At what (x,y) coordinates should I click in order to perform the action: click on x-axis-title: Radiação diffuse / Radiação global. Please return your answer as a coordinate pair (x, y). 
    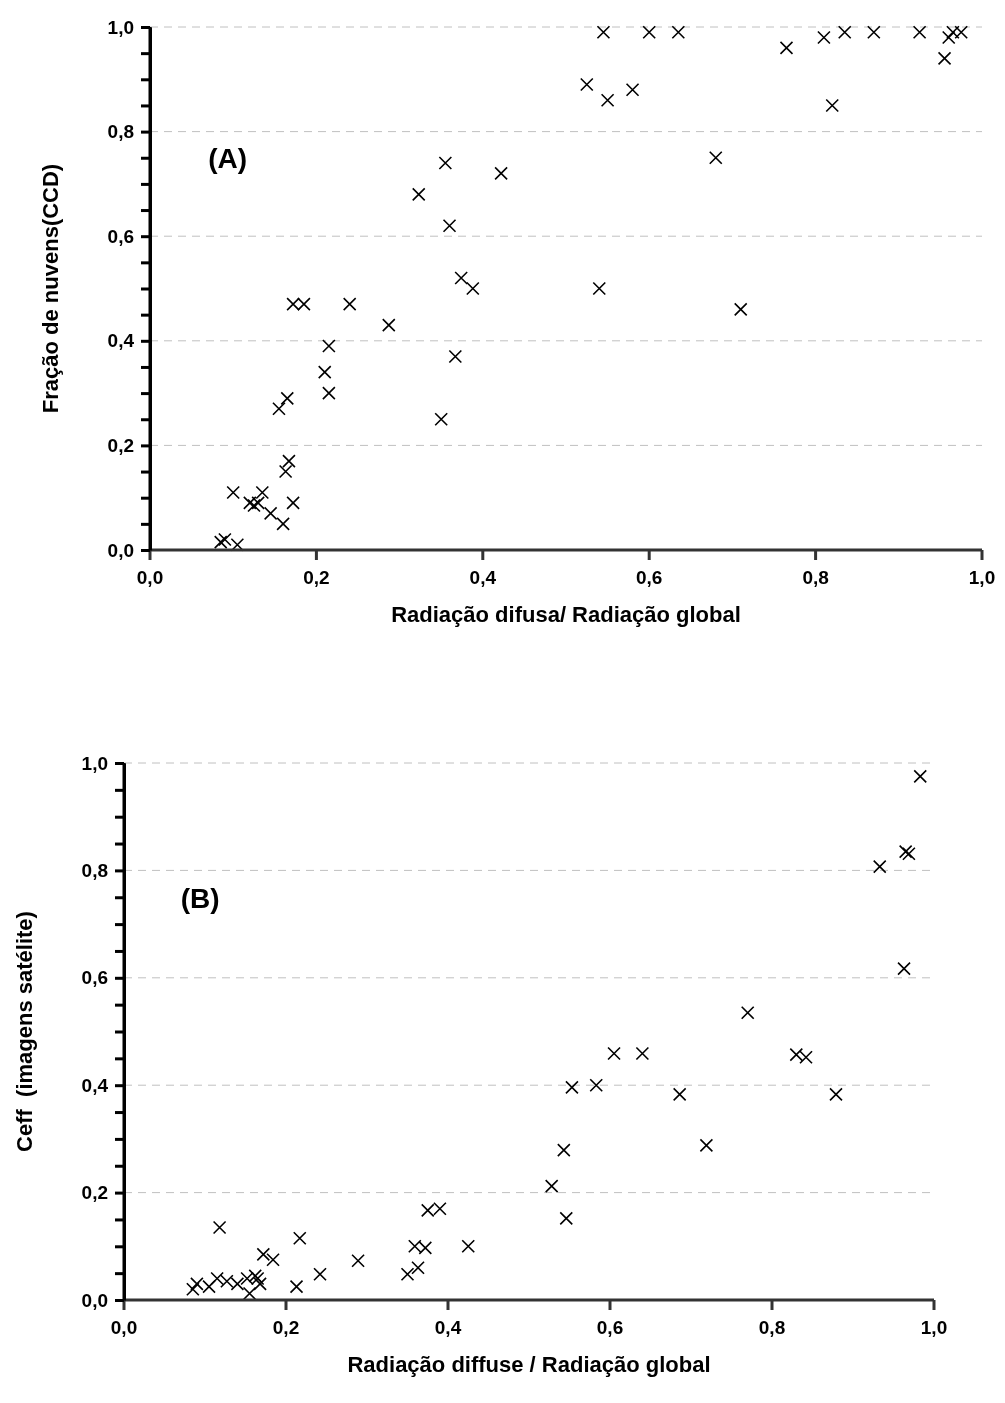
    Looking at the image, I should click on (529, 1364).